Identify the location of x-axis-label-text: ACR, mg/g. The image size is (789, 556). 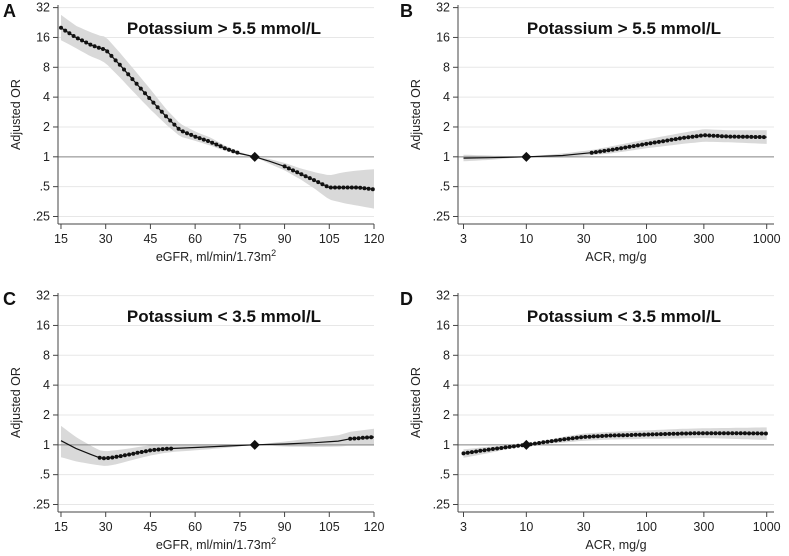
(615, 545).